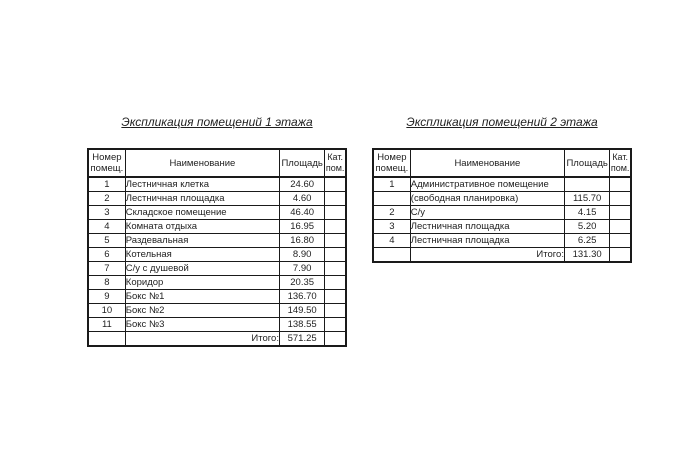 Image resolution: width=700 pixels, height=474 pixels. What do you see at coordinates (302, 240) in the screenshot?
I see `cell-area-value: 16.80` at bounding box center [302, 240].